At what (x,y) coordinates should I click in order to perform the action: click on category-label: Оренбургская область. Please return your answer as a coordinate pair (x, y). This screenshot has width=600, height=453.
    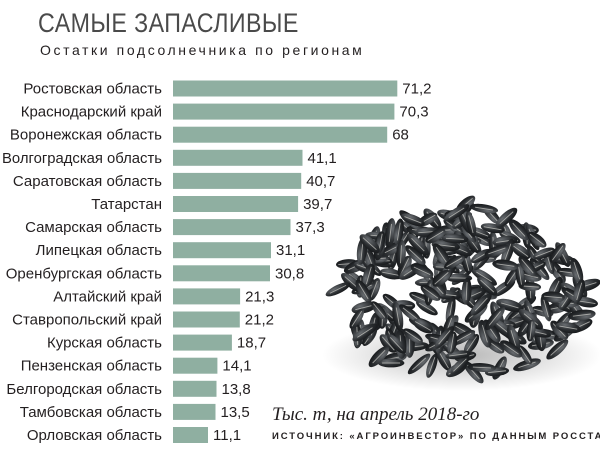
    Looking at the image, I should click on (84, 273).